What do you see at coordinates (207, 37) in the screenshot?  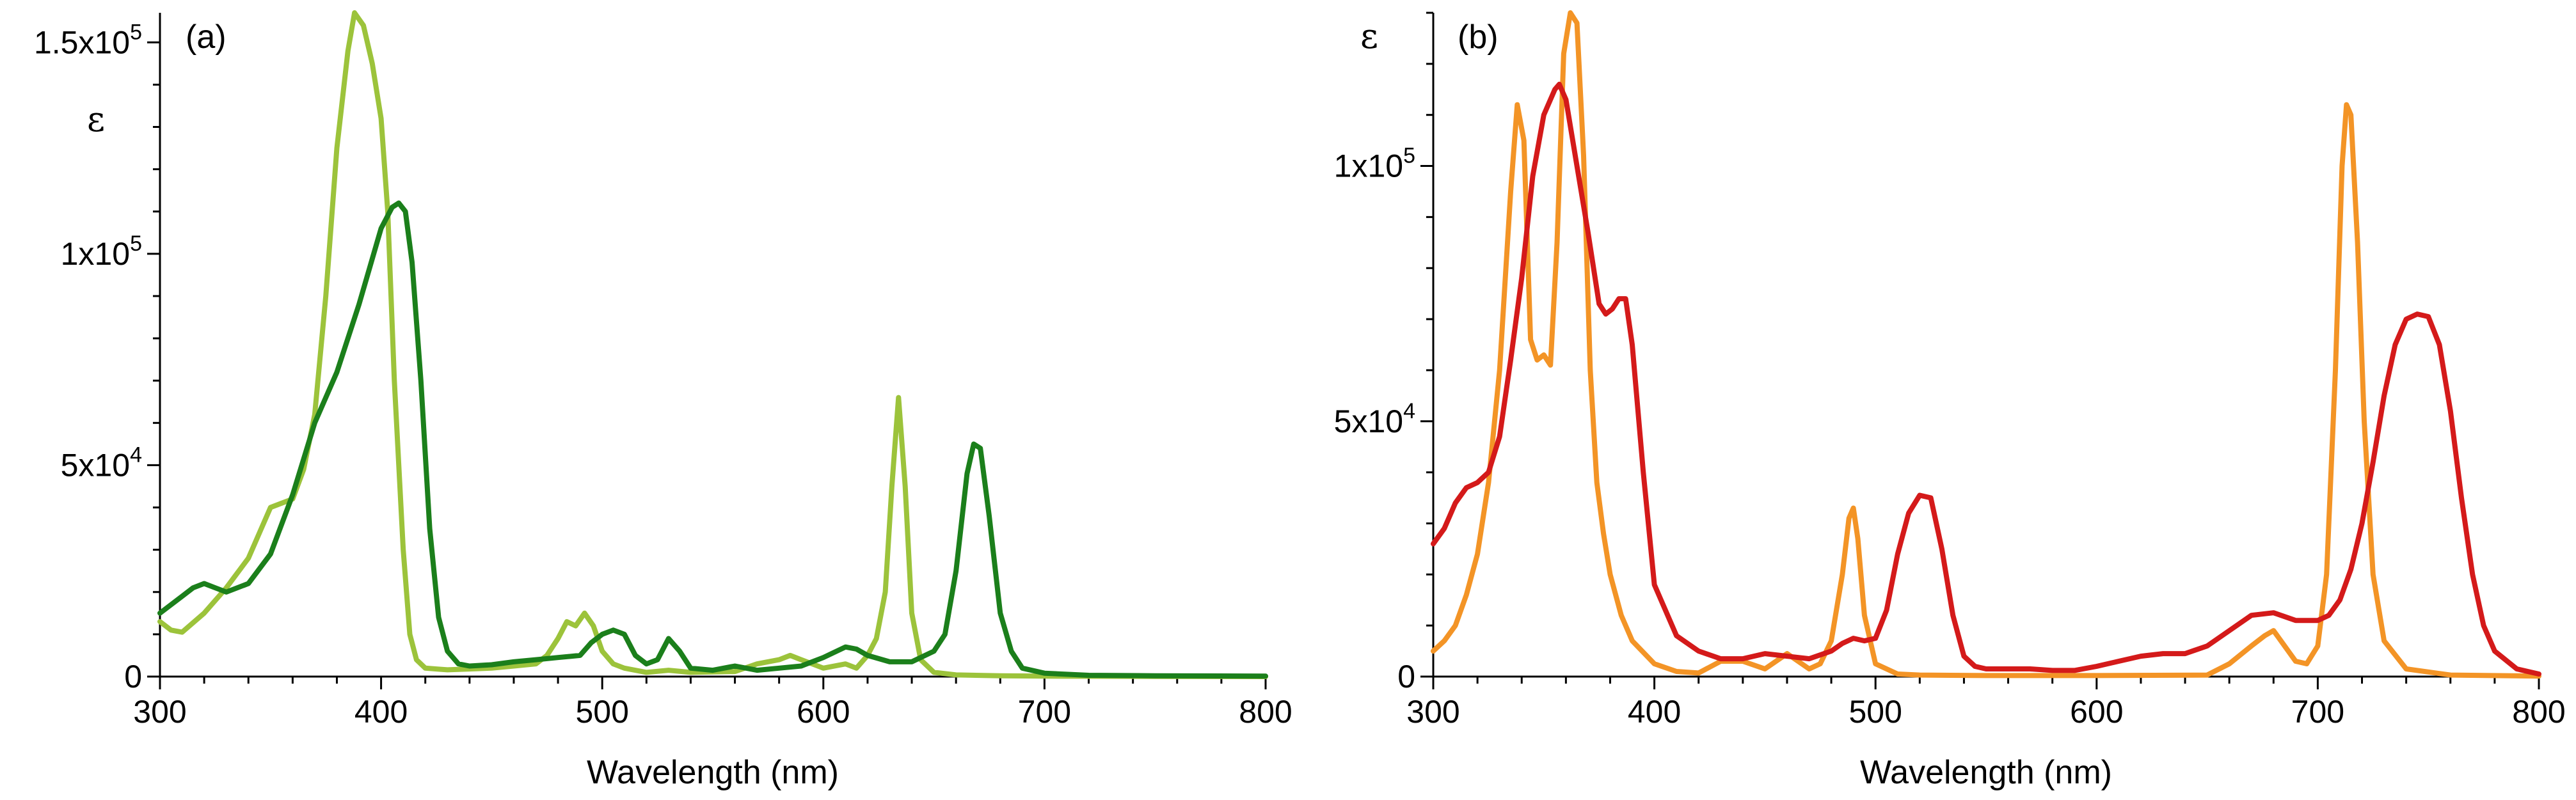 I see `panel-label: (a)` at bounding box center [207, 37].